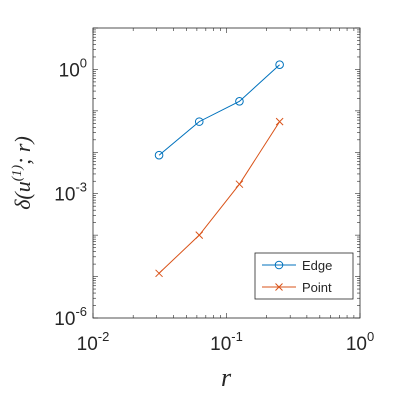  What do you see at coordinates (297, 265) in the screenshot?
I see `legend-item-edge: Edge` at bounding box center [297, 265].